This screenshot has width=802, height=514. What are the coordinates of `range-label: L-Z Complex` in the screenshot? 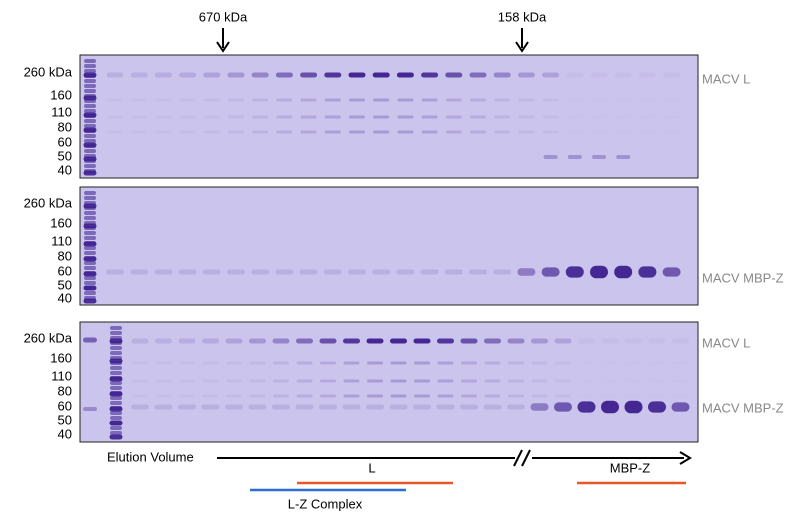 It's located at (325, 503).